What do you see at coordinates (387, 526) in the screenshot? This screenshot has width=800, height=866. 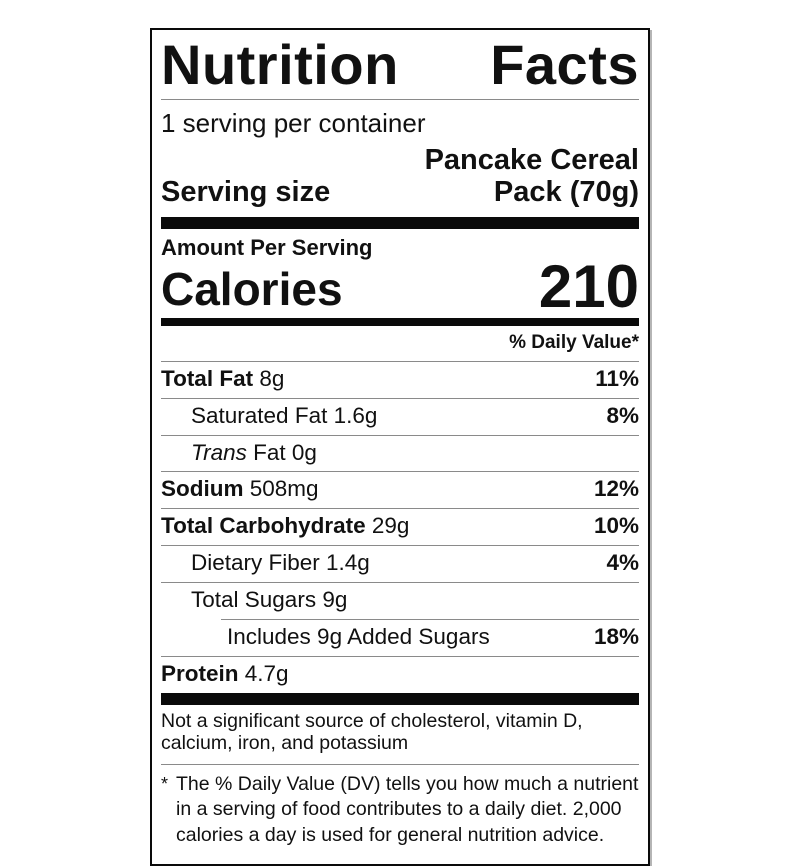 I see `nutrient-name-segment: 29g` at bounding box center [387, 526].